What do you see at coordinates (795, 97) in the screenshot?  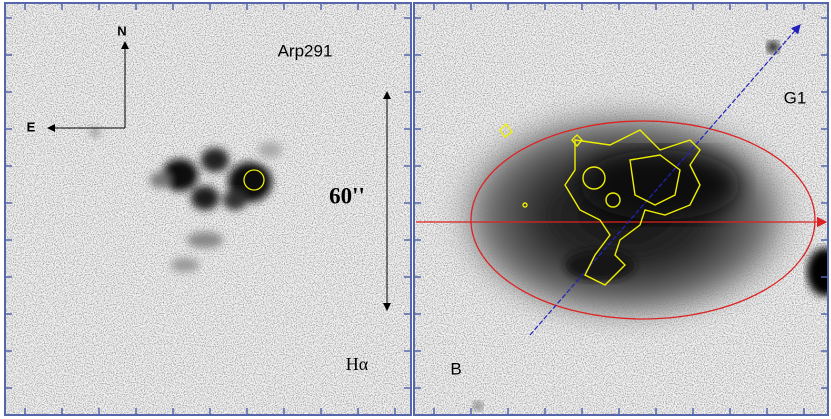 I see `companion-label: G1` at bounding box center [795, 97].